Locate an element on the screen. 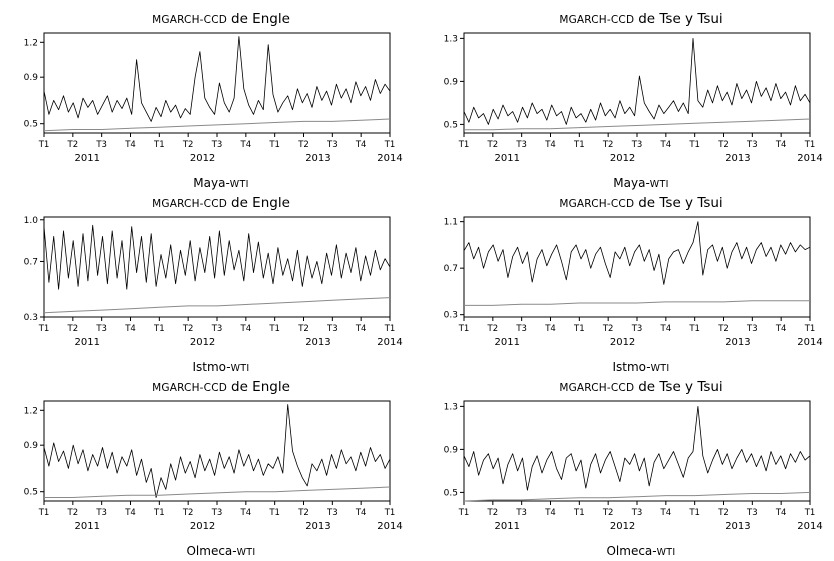 The height and width of the screenshot is (561, 834). x-axis-label: Maya-WTI is located at coordinates (206, 183).